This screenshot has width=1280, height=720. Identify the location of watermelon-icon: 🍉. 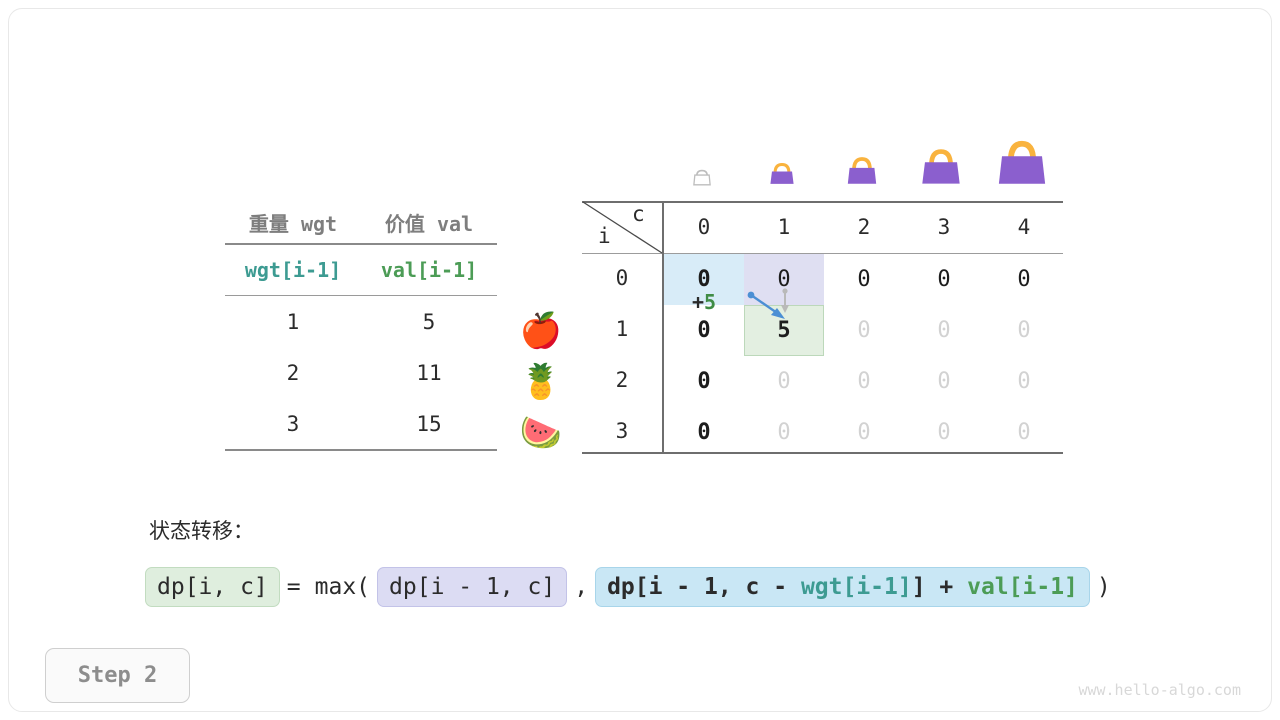
(541, 433).